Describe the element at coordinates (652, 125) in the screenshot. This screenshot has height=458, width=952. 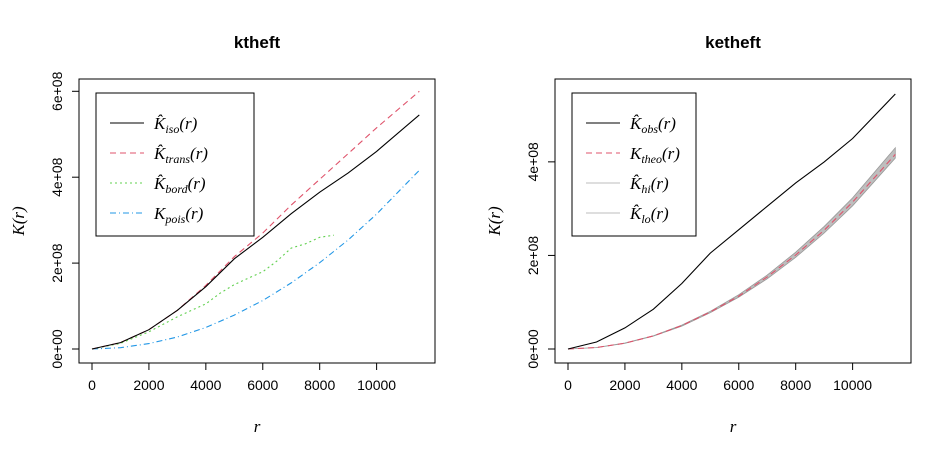
I see `legend-label-obs: K̂obs(r)` at that location.